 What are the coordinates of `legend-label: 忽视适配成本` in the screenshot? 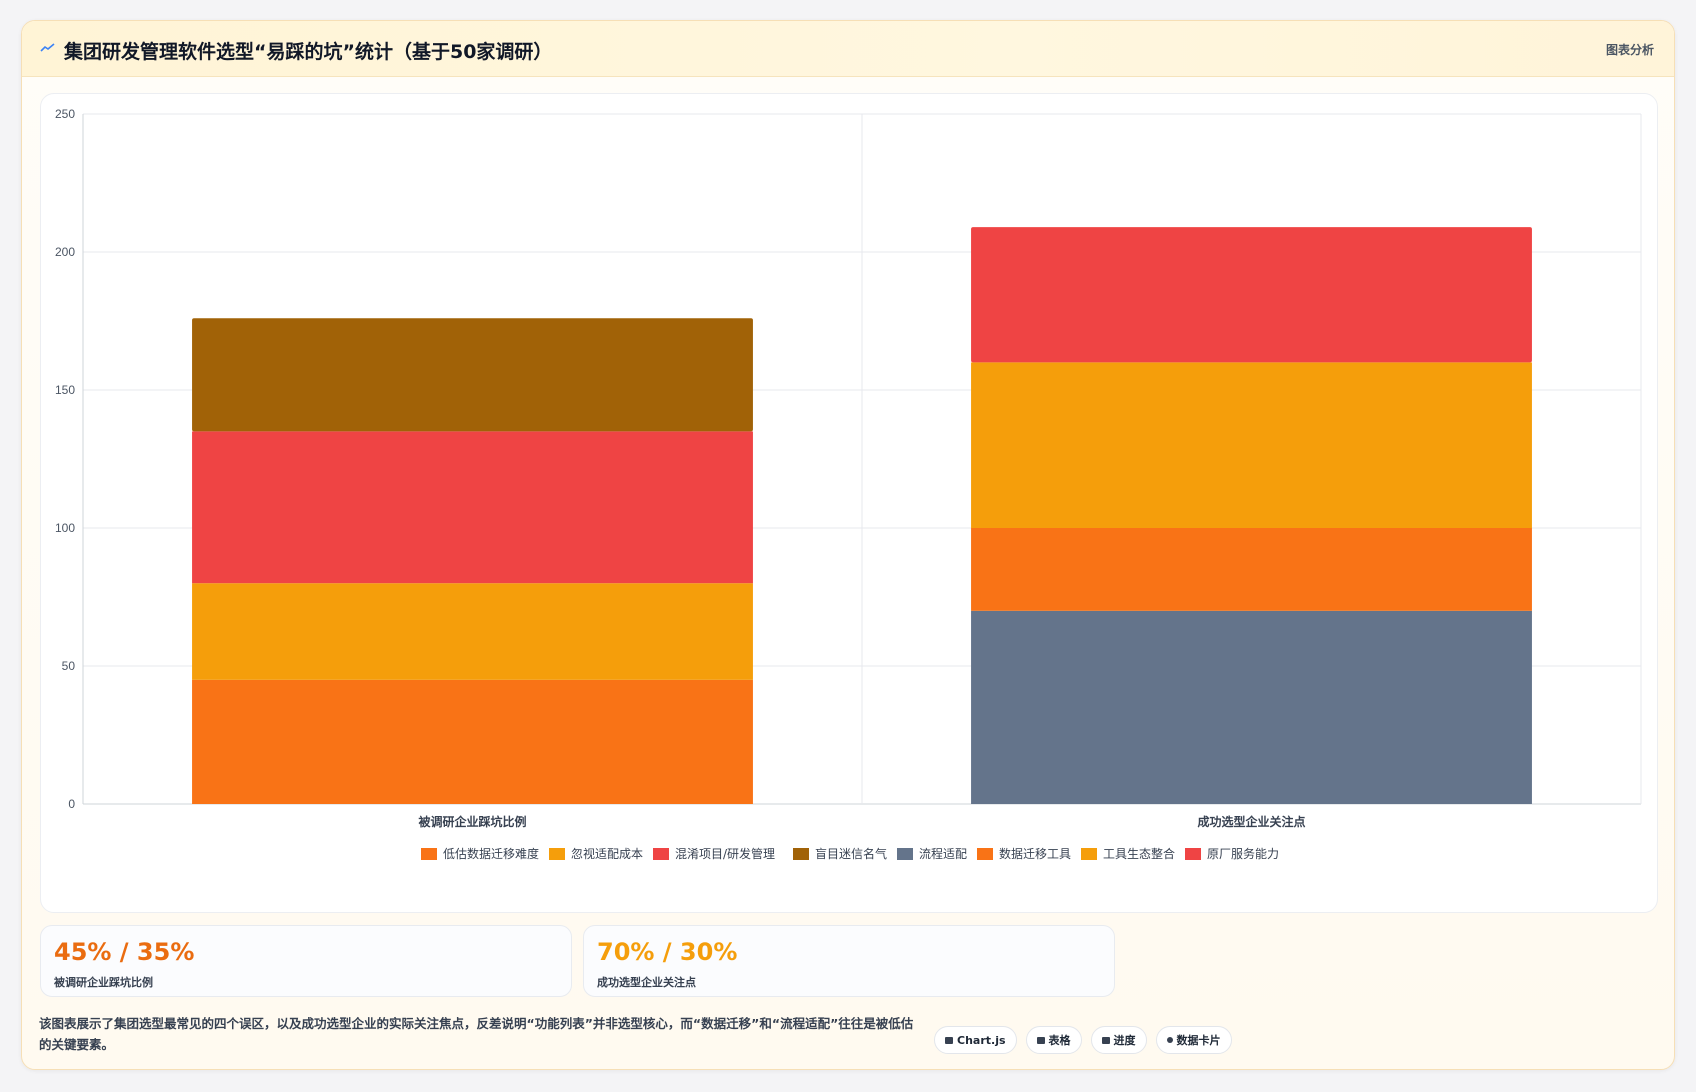 It's located at (607, 853).